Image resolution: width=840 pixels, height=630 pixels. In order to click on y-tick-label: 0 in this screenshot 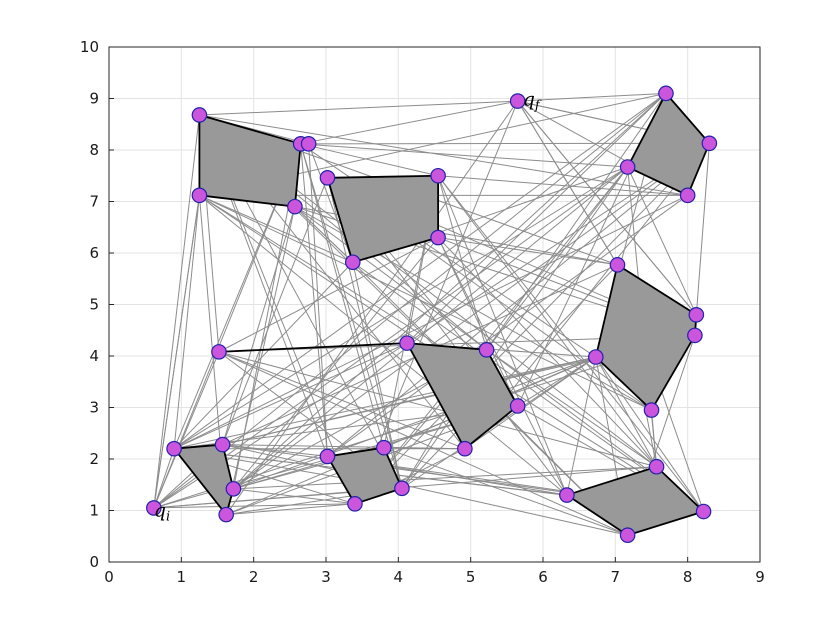, I will do `click(94, 562)`.